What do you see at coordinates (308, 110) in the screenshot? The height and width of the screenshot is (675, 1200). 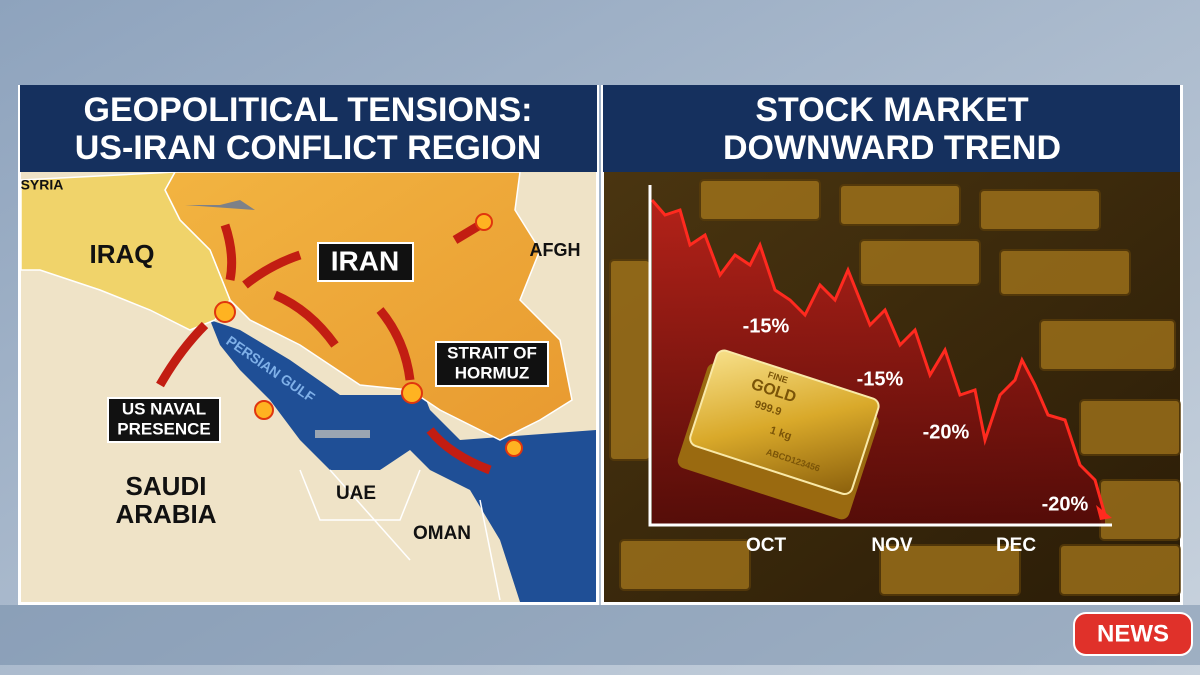 I see `map-title: GEOPOLITICAL TENSIONS:` at bounding box center [308, 110].